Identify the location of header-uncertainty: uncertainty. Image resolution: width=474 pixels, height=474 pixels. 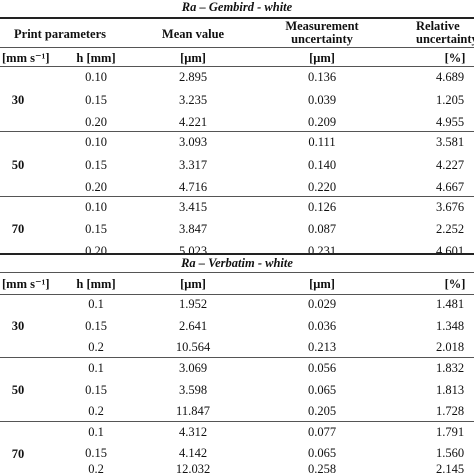
(322, 39).